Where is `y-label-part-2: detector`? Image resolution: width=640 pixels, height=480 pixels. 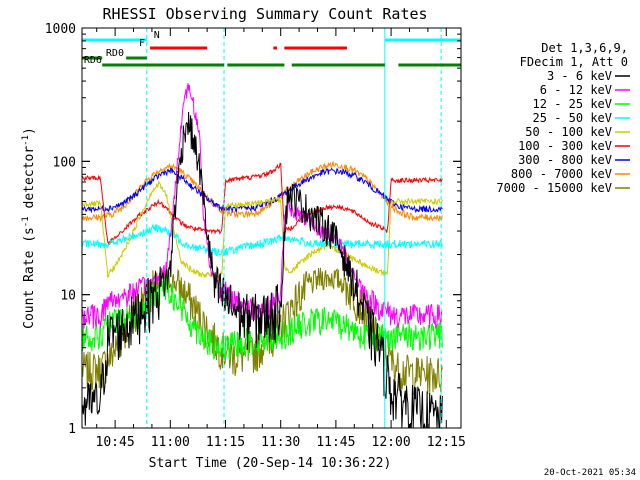
y-label-part-2: detector is located at coordinates (29, 181).